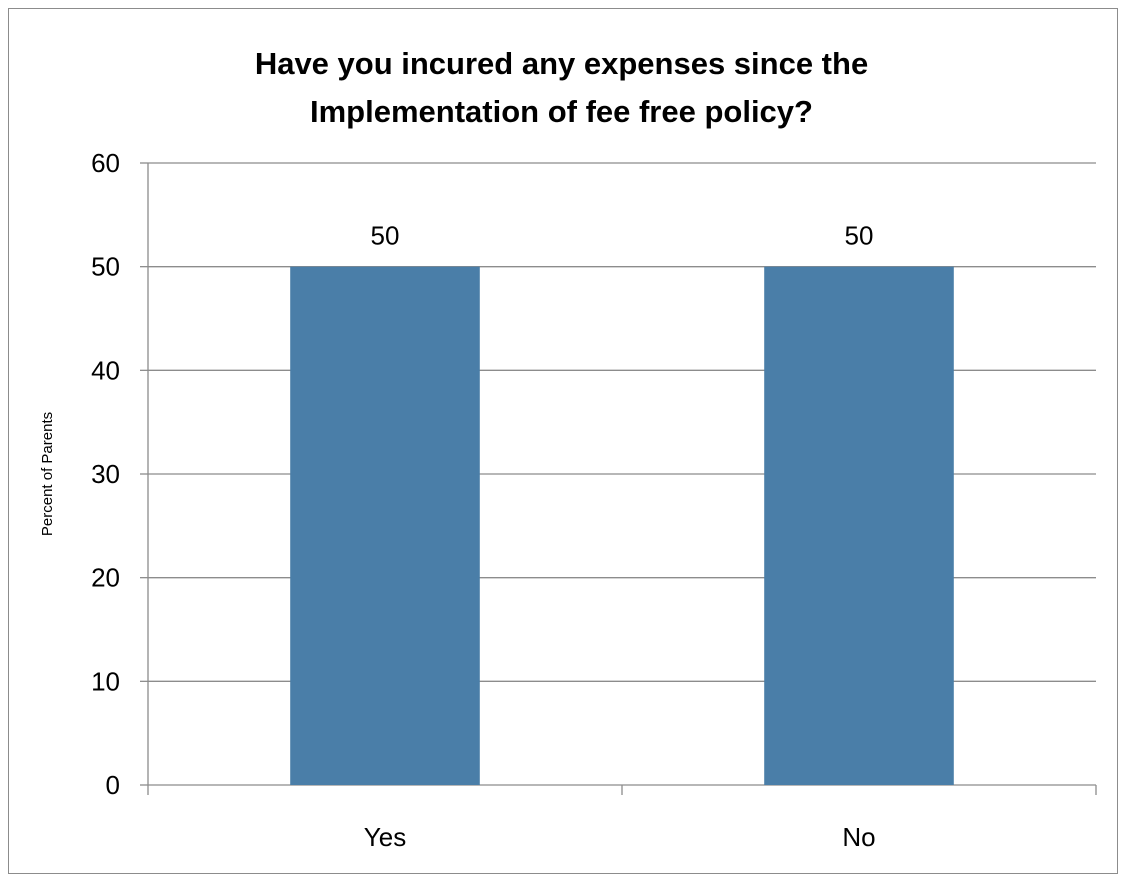 This screenshot has width=1123, height=880. What do you see at coordinates (385, 837) in the screenshot?
I see `x-tick-label: Yes` at bounding box center [385, 837].